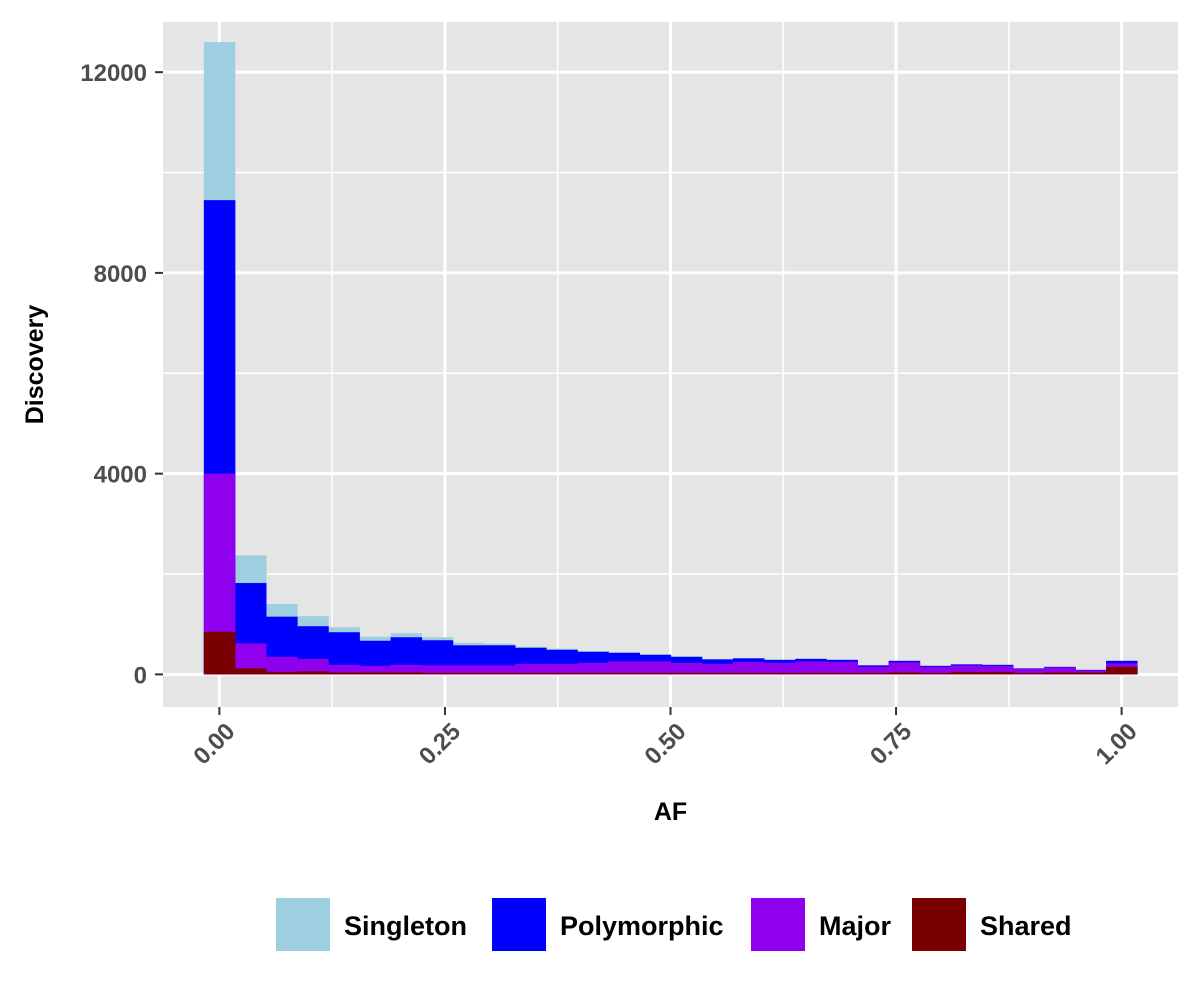  I want to click on x-axis-ticks: 0.00 0.25 0.50 0.75 1.00, so click(665, 738).